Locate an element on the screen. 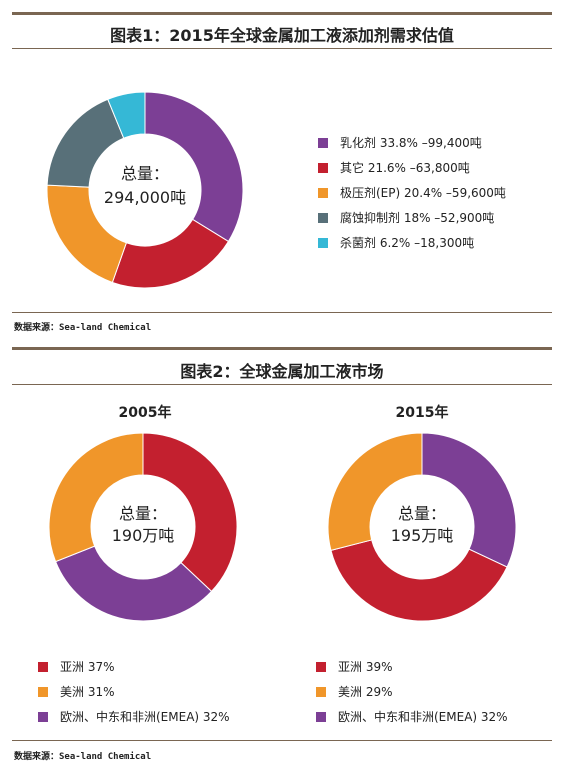 The image size is (567, 772). top-rule-fig1 is located at coordinates (282, 13).